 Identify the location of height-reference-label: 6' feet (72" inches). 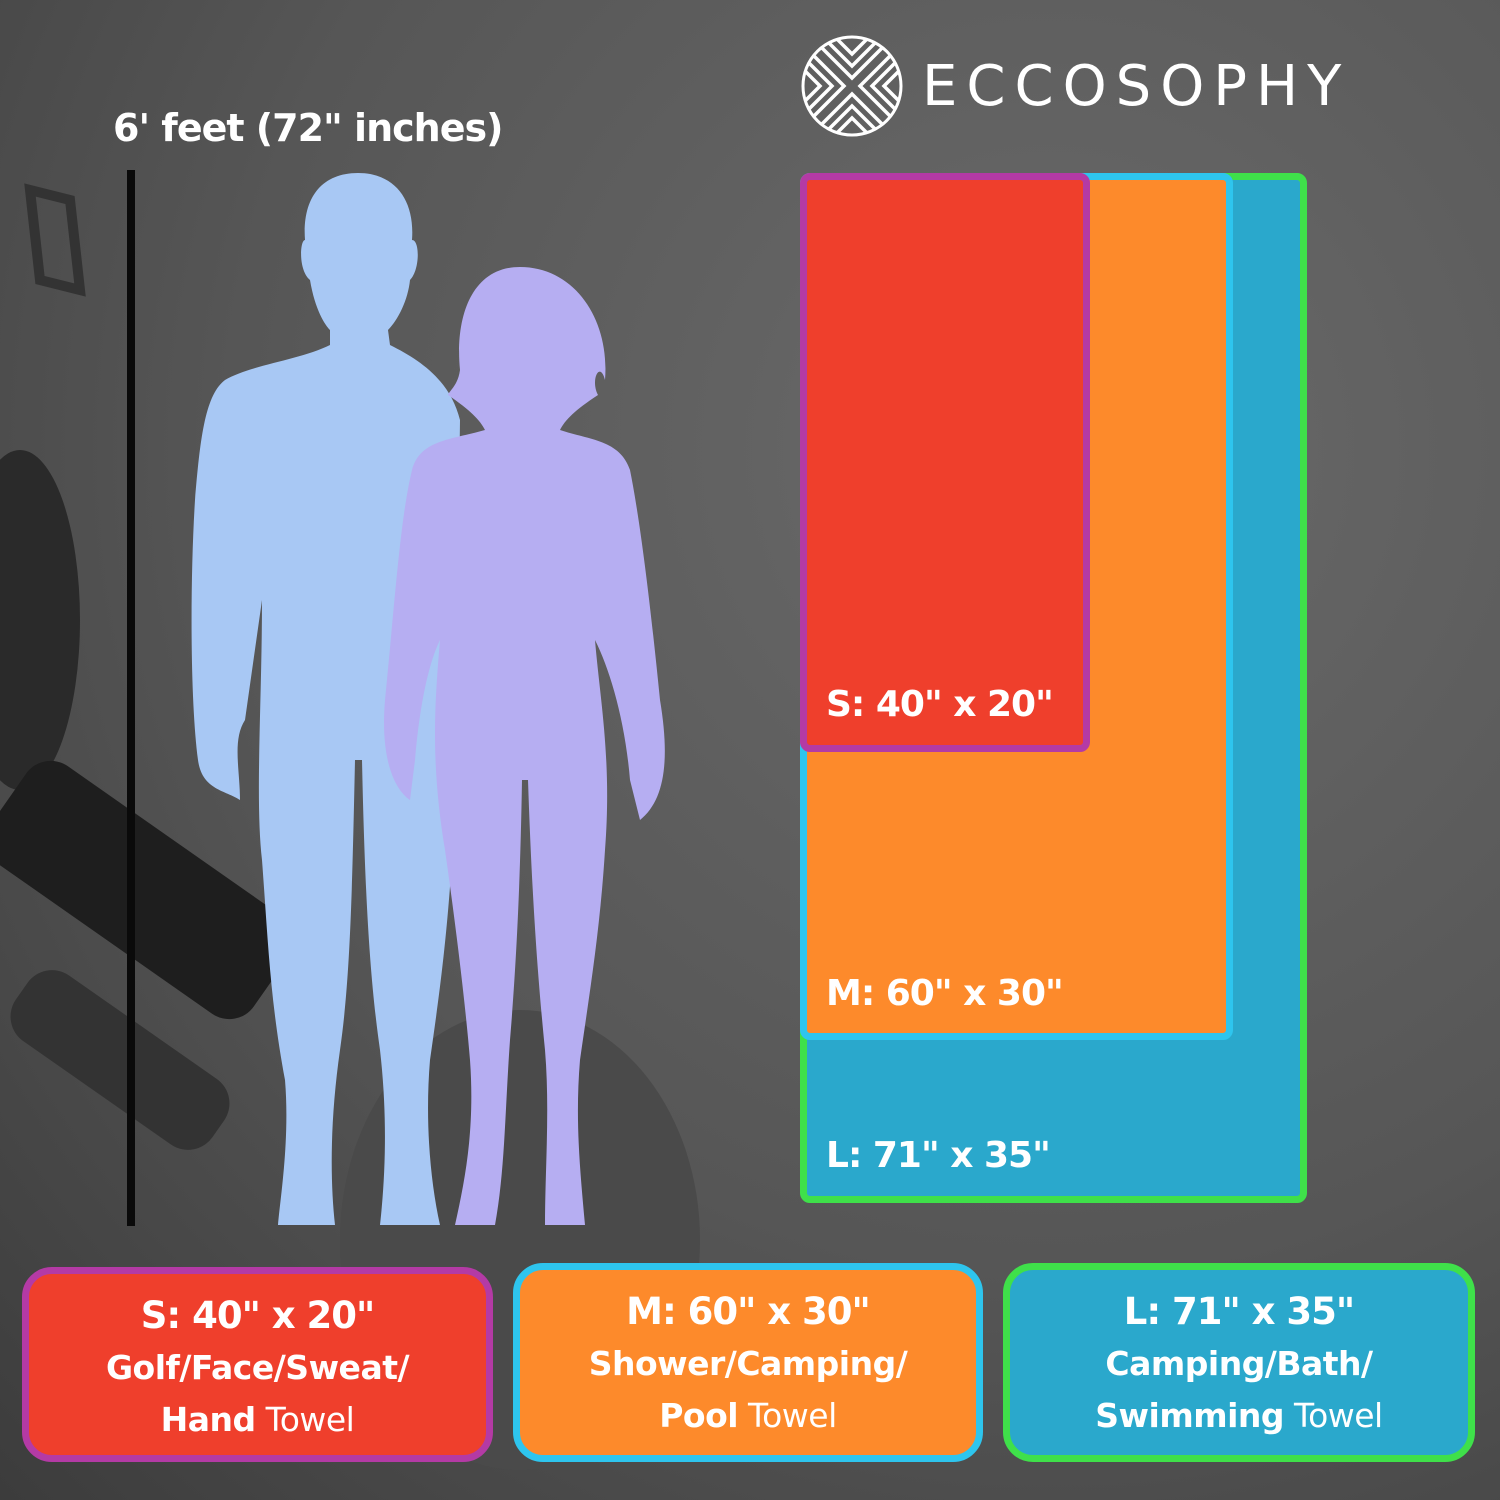
(308, 128).